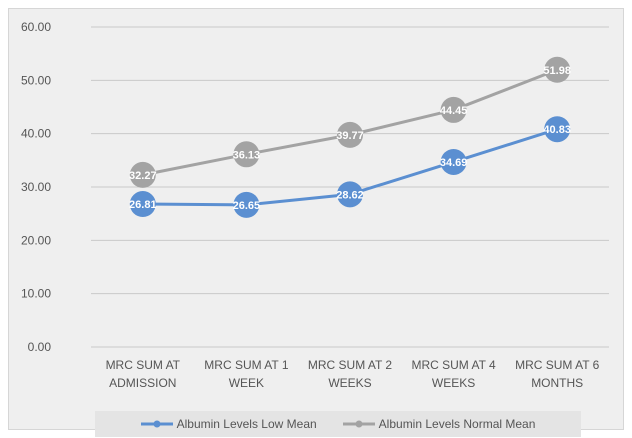  I want to click on data-label: 36.13, so click(247, 155).